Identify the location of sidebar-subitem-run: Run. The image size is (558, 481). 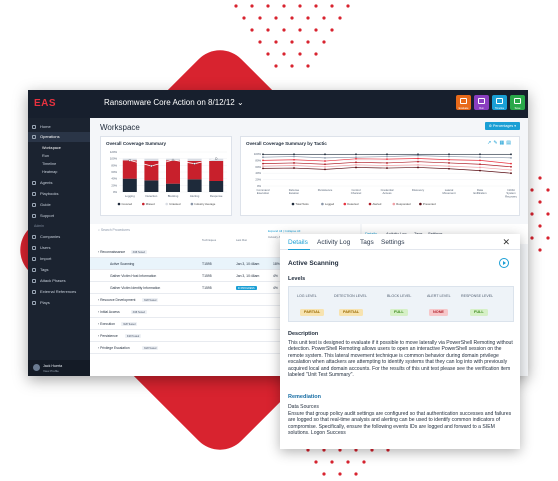
(45, 156).